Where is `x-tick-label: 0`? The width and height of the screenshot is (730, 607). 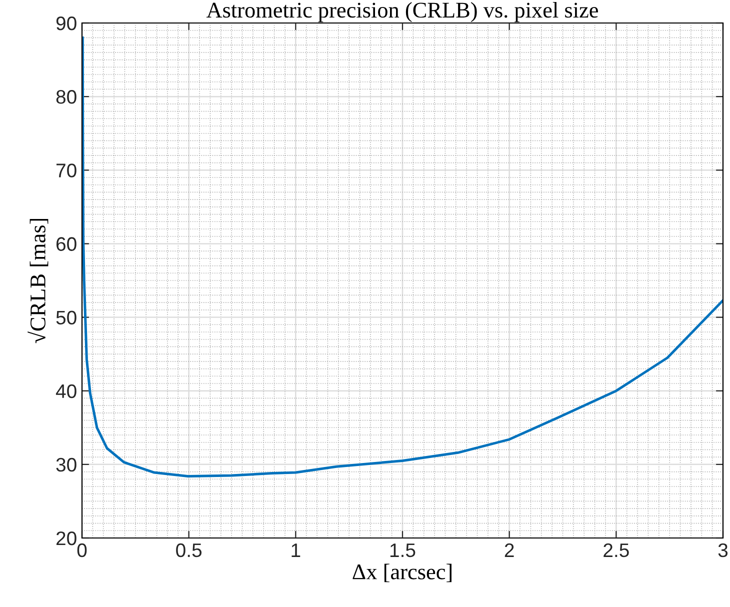 x-tick-label: 0 is located at coordinates (82, 550).